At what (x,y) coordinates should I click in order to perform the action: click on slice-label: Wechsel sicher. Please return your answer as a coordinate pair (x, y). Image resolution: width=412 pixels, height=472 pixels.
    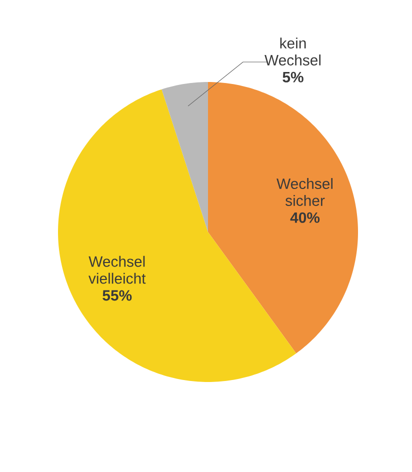
    Looking at the image, I should click on (304, 192).